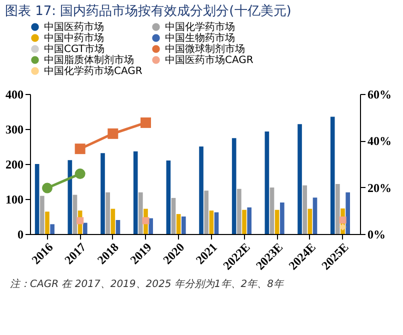  What do you see at coordinates (205, 49) in the screenshot?
I see `legend-label: 中国微球制剂市场` at bounding box center [205, 49].